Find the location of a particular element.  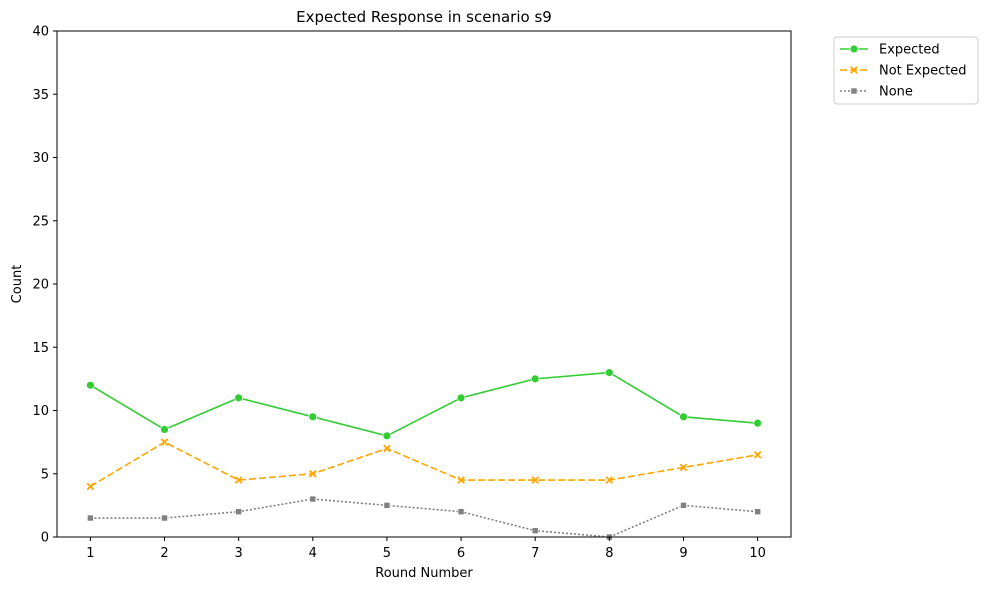

y-tick-label: 25 is located at coordinates (40, 221).